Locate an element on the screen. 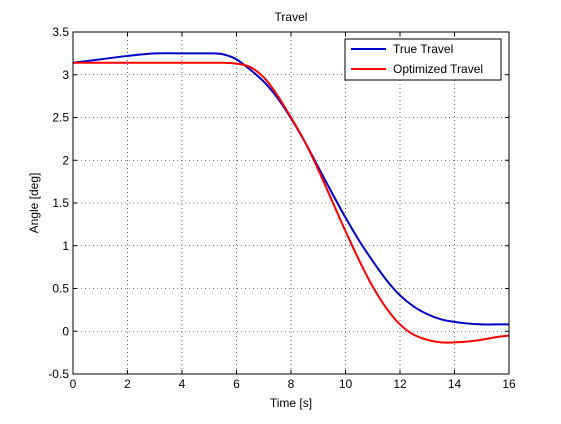 This screenshot has width=561, height=424. x-tick-label: 10 is located at coordinates (346, 384).